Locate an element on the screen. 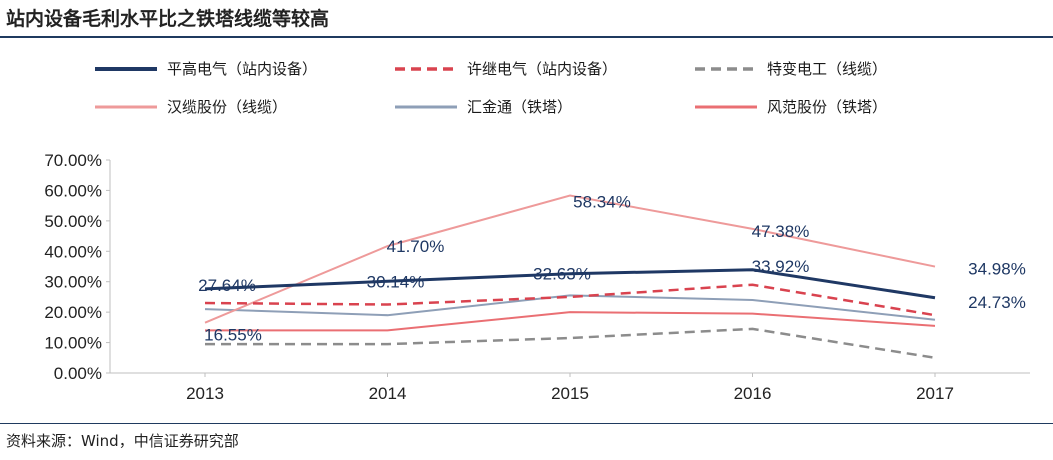 This screenshot has height=460, width=1053. legend-item-hanlan: 汉缆股份（线缆） is located at coordinates (191, 106).